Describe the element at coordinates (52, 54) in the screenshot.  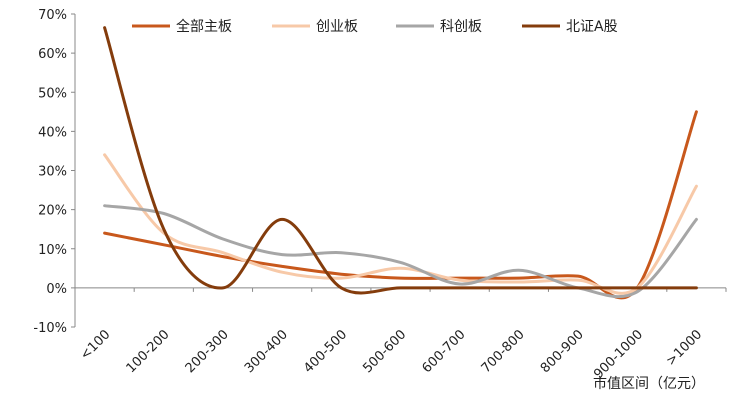
I see `y-tick-label: 60%` at that location.